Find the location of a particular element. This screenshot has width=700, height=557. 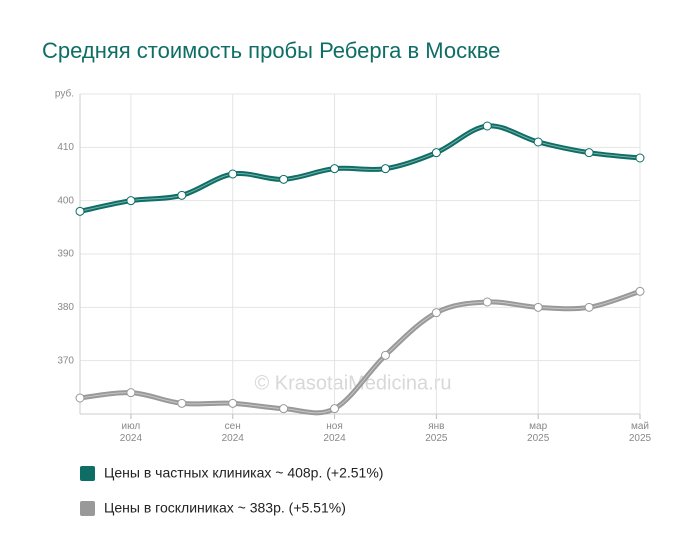

y-tick-label: руб. is located at coordinates (64, 94).